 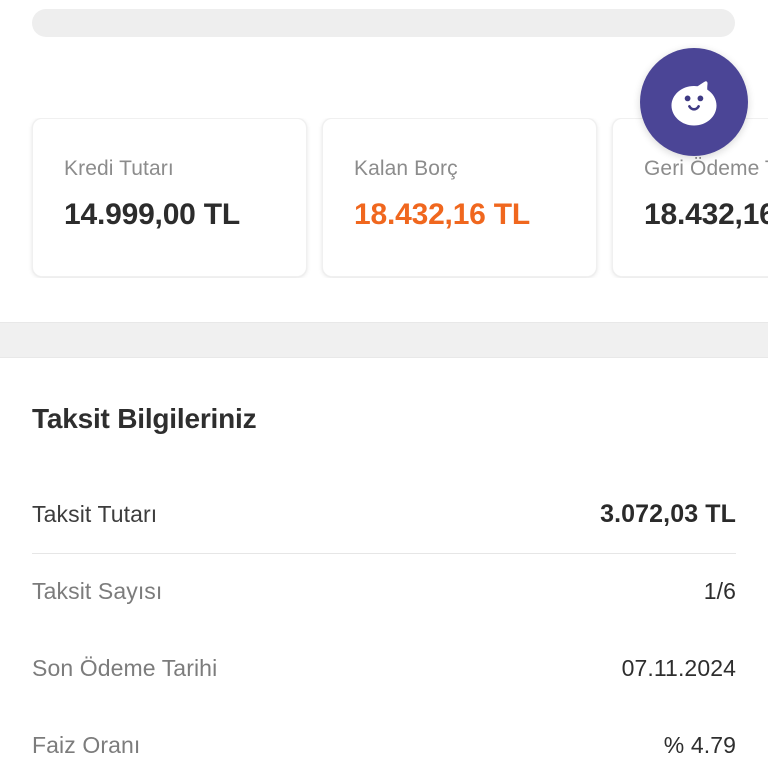 I want to click on page-title: Taksit Bilgileriniz, so click(x=144, y=418).